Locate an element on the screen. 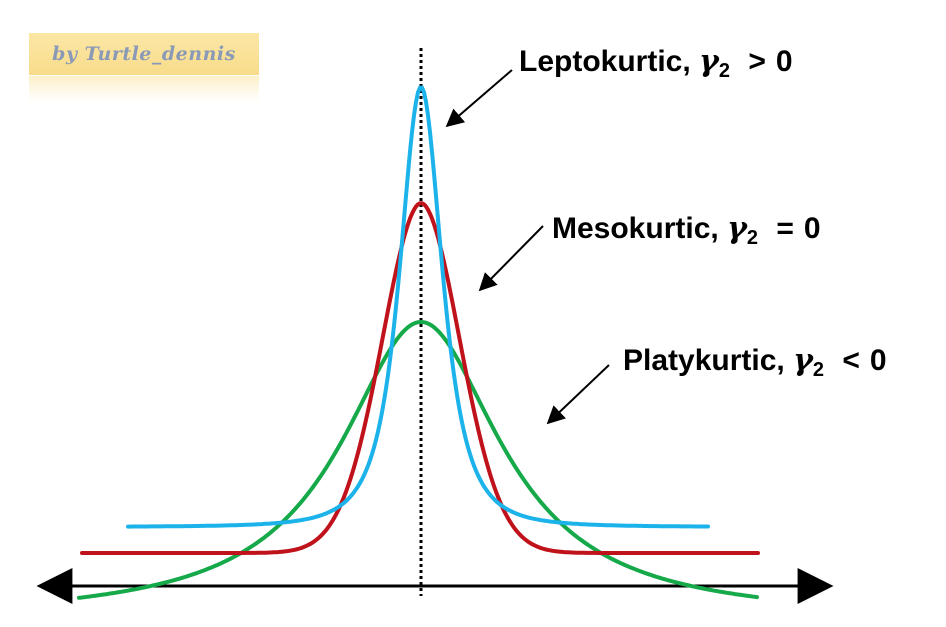 This screenshot has height=627, width=946. mesokurtic-gamma-symbol: γ is located at coordinates (737, 228).